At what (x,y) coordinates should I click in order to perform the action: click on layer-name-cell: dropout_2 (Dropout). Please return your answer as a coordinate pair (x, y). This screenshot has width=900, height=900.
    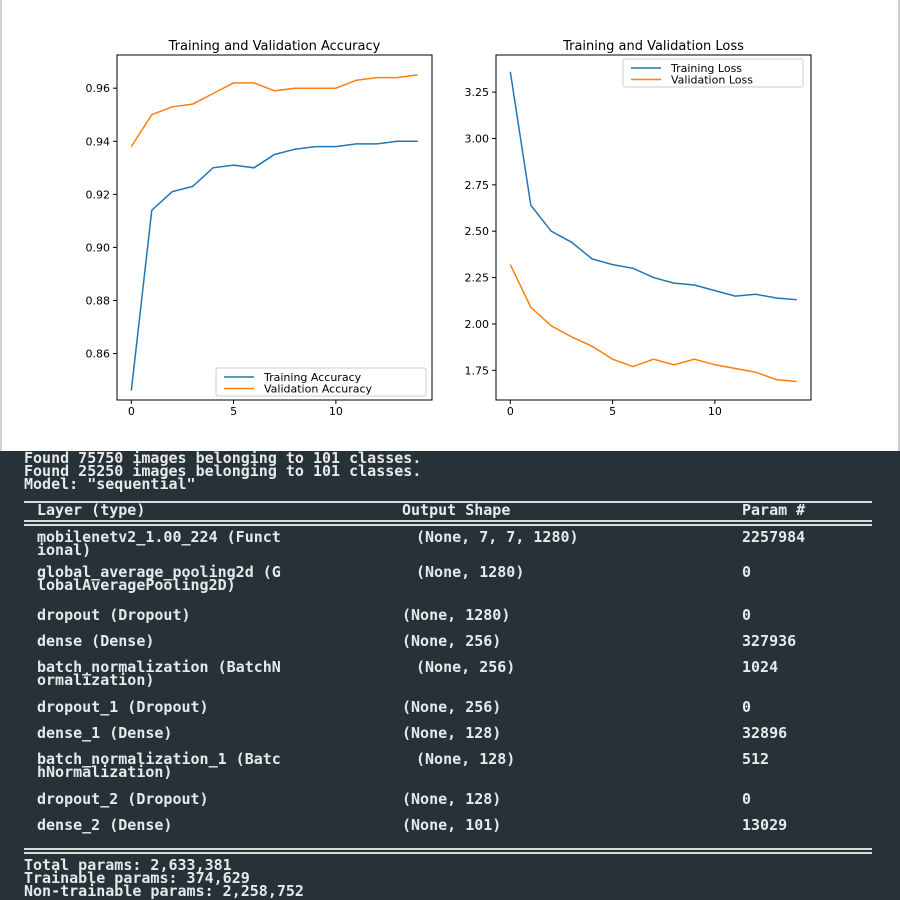
    Looking at the image, I should click on (123, 799).